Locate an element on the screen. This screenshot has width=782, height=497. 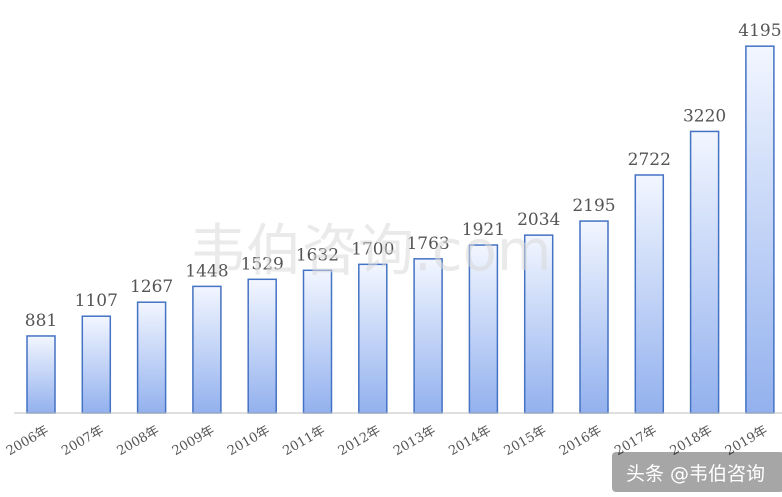
value-label: 4195 is located at coordinates (759, 31).